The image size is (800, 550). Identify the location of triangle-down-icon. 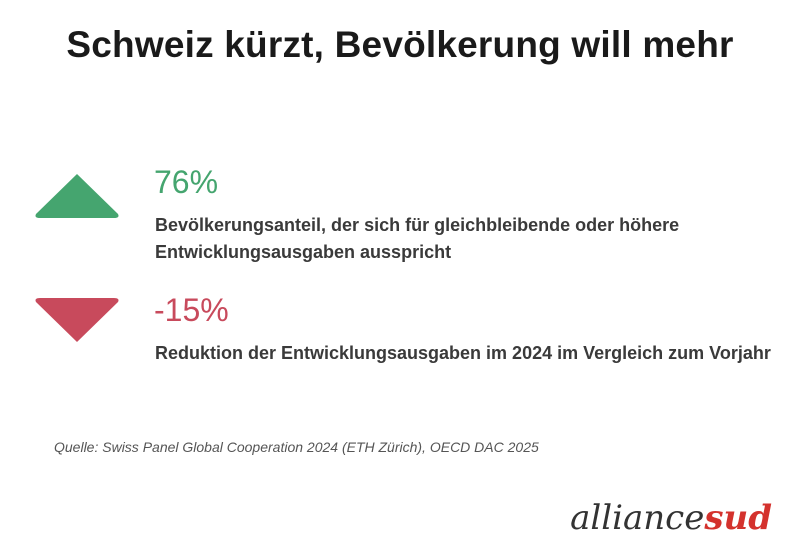
(77, 320).